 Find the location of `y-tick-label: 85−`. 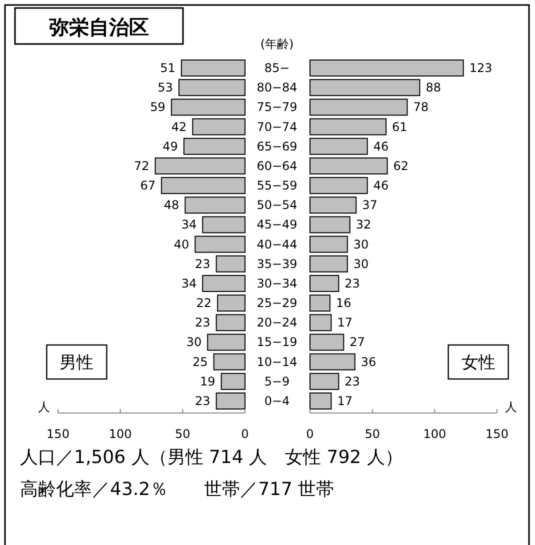

y-tick-label: 85− is located at coordinates (277, 68).